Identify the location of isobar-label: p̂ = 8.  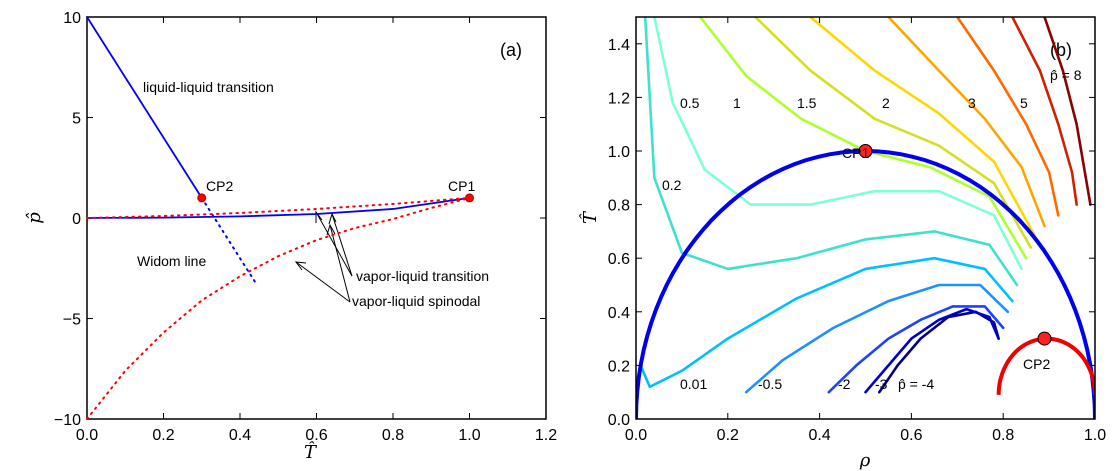
(1066, 75).